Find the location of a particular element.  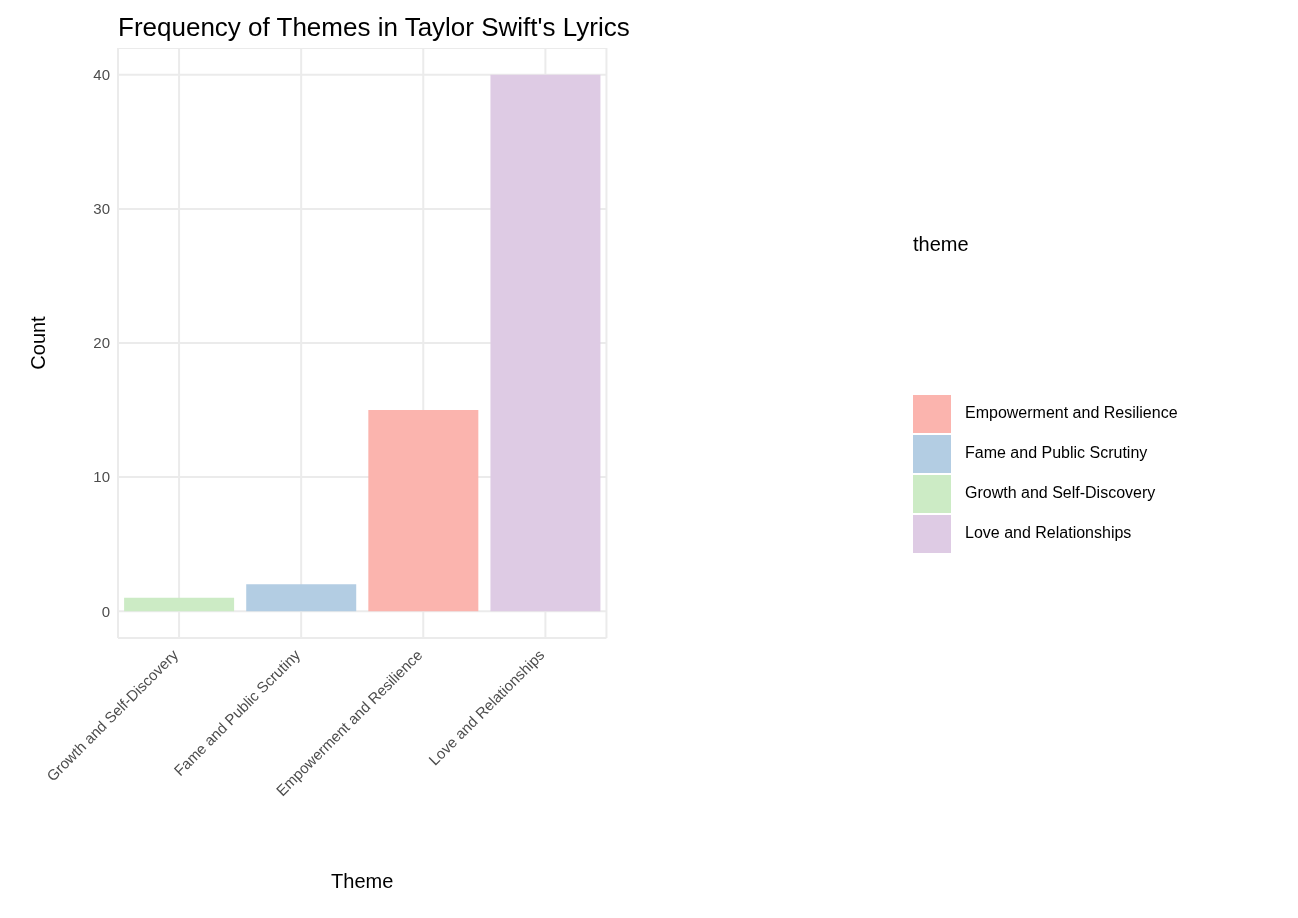

y-tick-label: 40 is located at coordinates (101, 75).